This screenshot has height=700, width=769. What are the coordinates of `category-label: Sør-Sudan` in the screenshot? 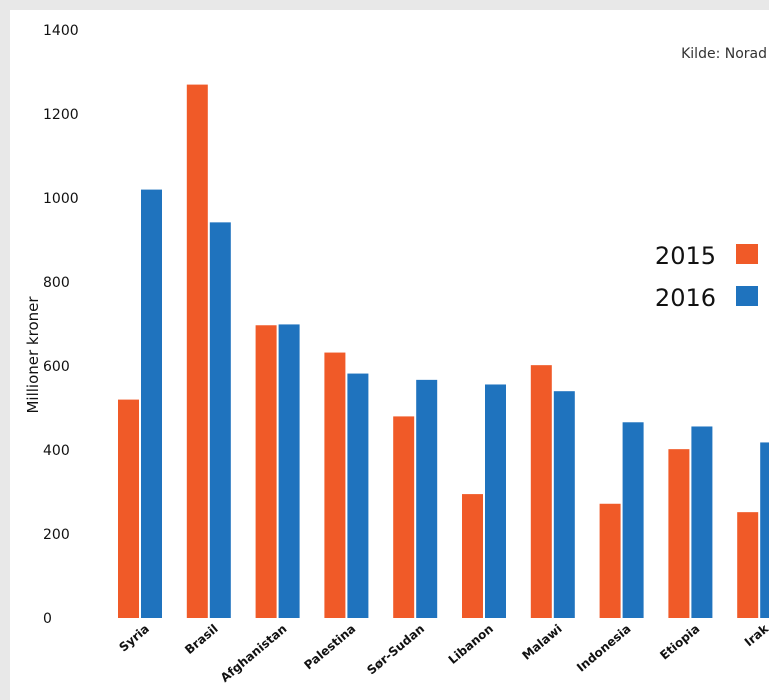 It's located at (395, 650).